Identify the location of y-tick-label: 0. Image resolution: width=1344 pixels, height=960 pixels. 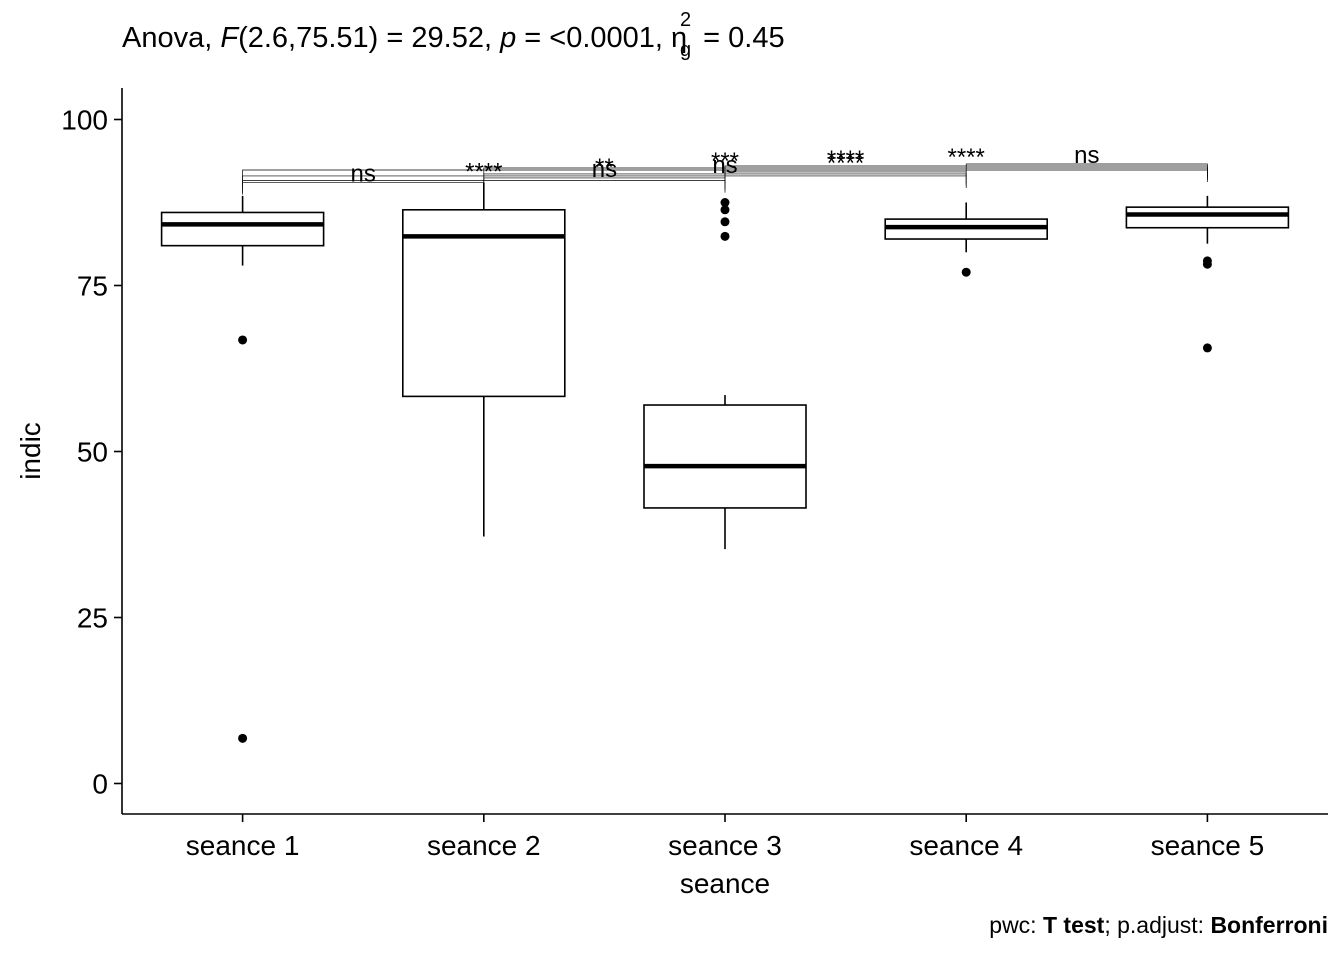
(100, 784).